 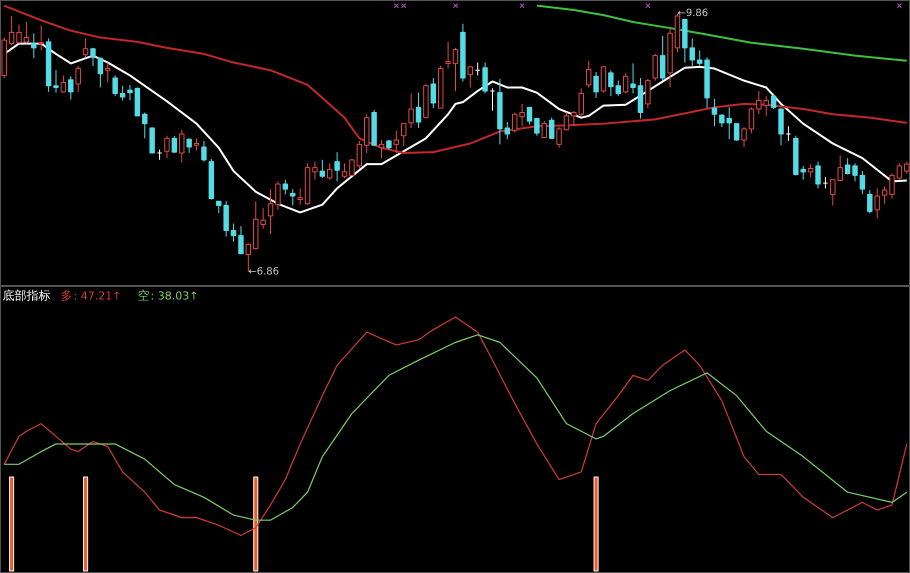 What do you see at coordinates (66, 295) in the screenshot?
I see `text: 多` at bounding box center [66, 295].